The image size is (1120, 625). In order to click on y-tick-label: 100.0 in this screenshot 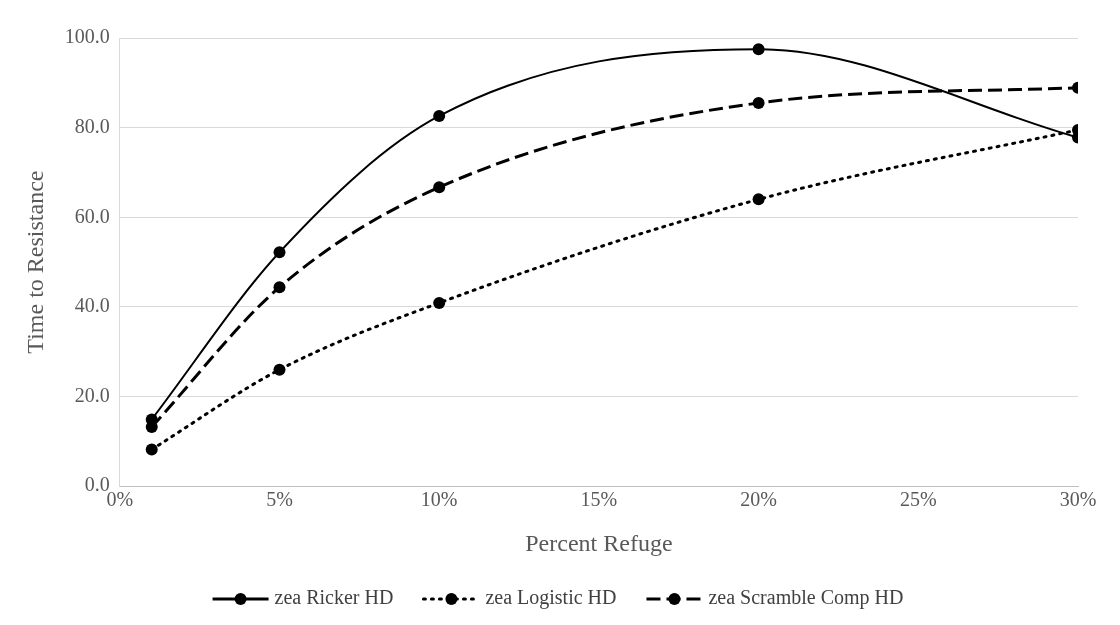, I will do `click(87, 36)`.